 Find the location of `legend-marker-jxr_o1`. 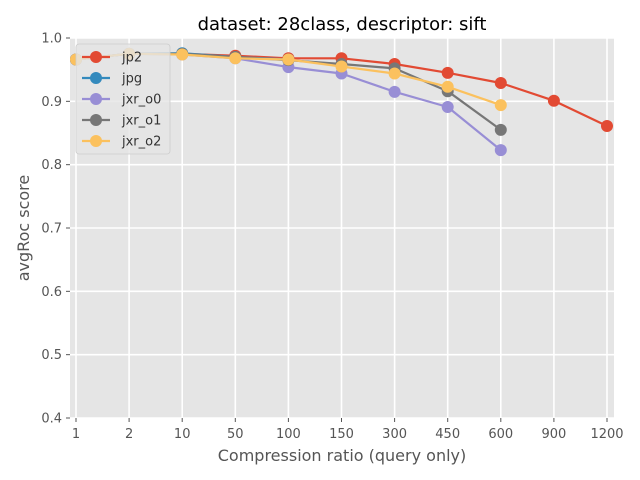

legend-marker-jxr_o1 is located at coordinates (96, 120).